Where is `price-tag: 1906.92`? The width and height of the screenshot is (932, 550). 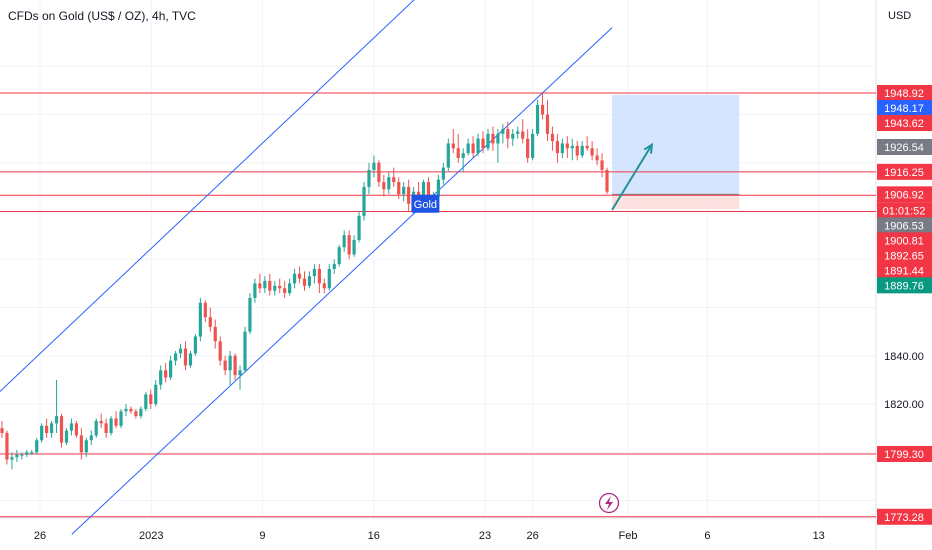
price-tag: 1906.92 is located at coordinates (904, 194).